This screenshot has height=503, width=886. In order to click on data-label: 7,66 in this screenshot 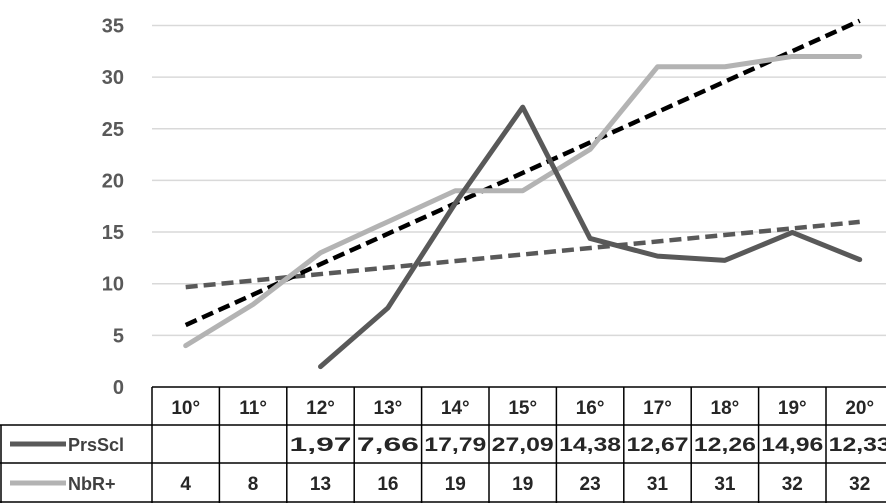, I will do `click(388, 445)`.